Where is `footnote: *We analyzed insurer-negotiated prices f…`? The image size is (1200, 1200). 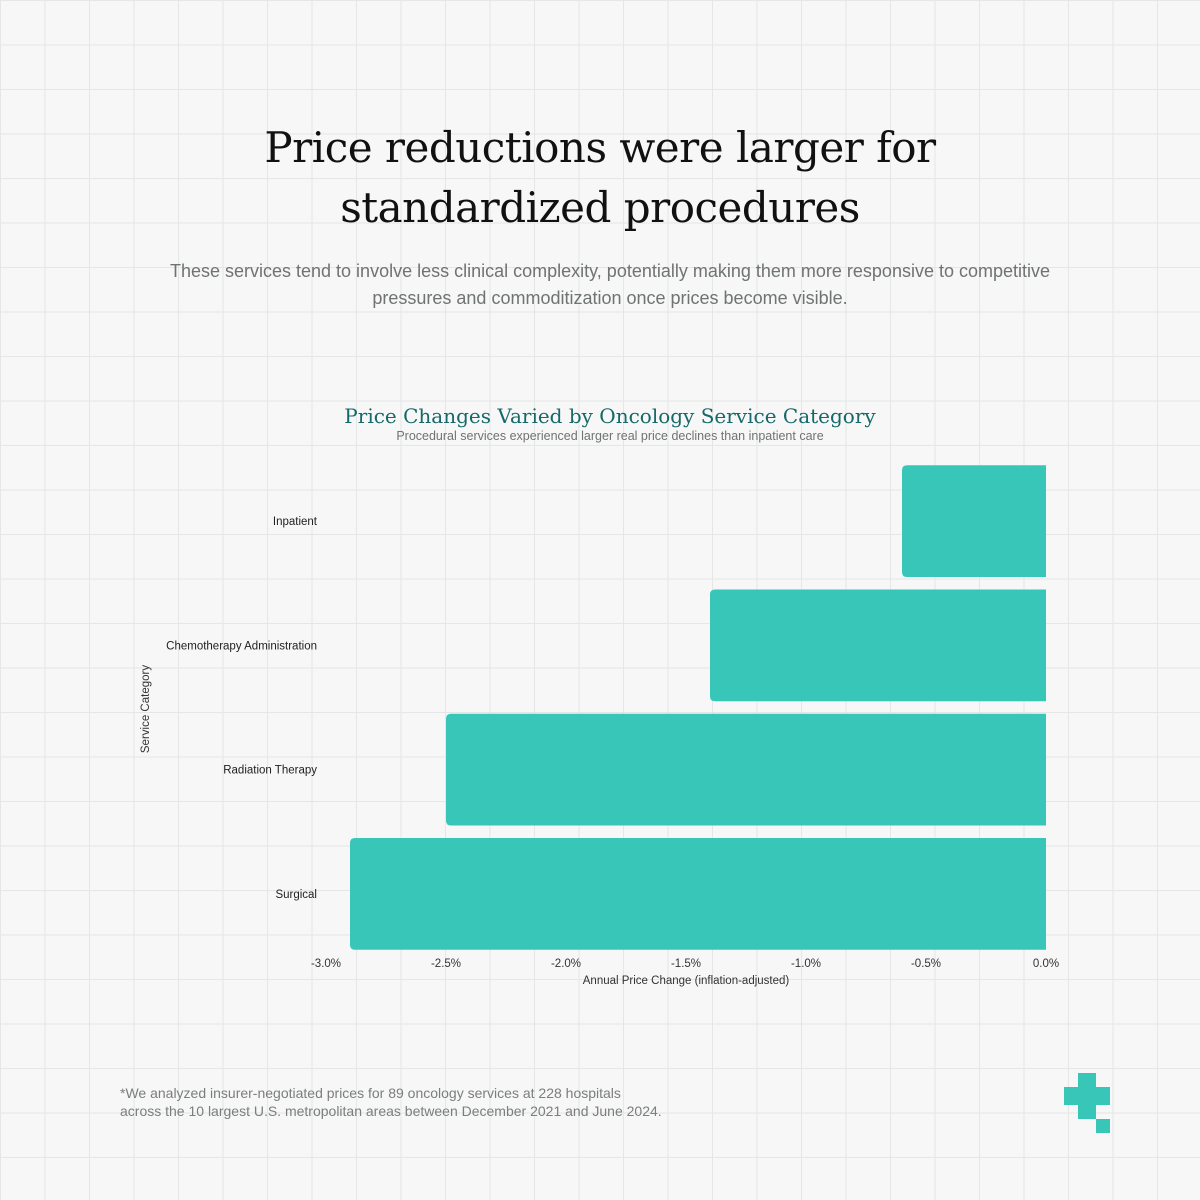
footnote: *We analyzed insurer-negotiated prices f… is located at coordinates (430, 1102).